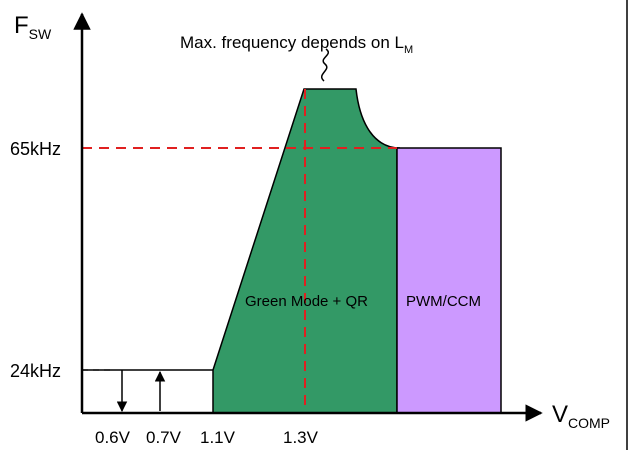 The height and width of the screenshot is (450, 630). What do you see at coordinates (449, 280) in the screenshot?
I see `pwm-ccm-region` at bounding box center [449, 280].